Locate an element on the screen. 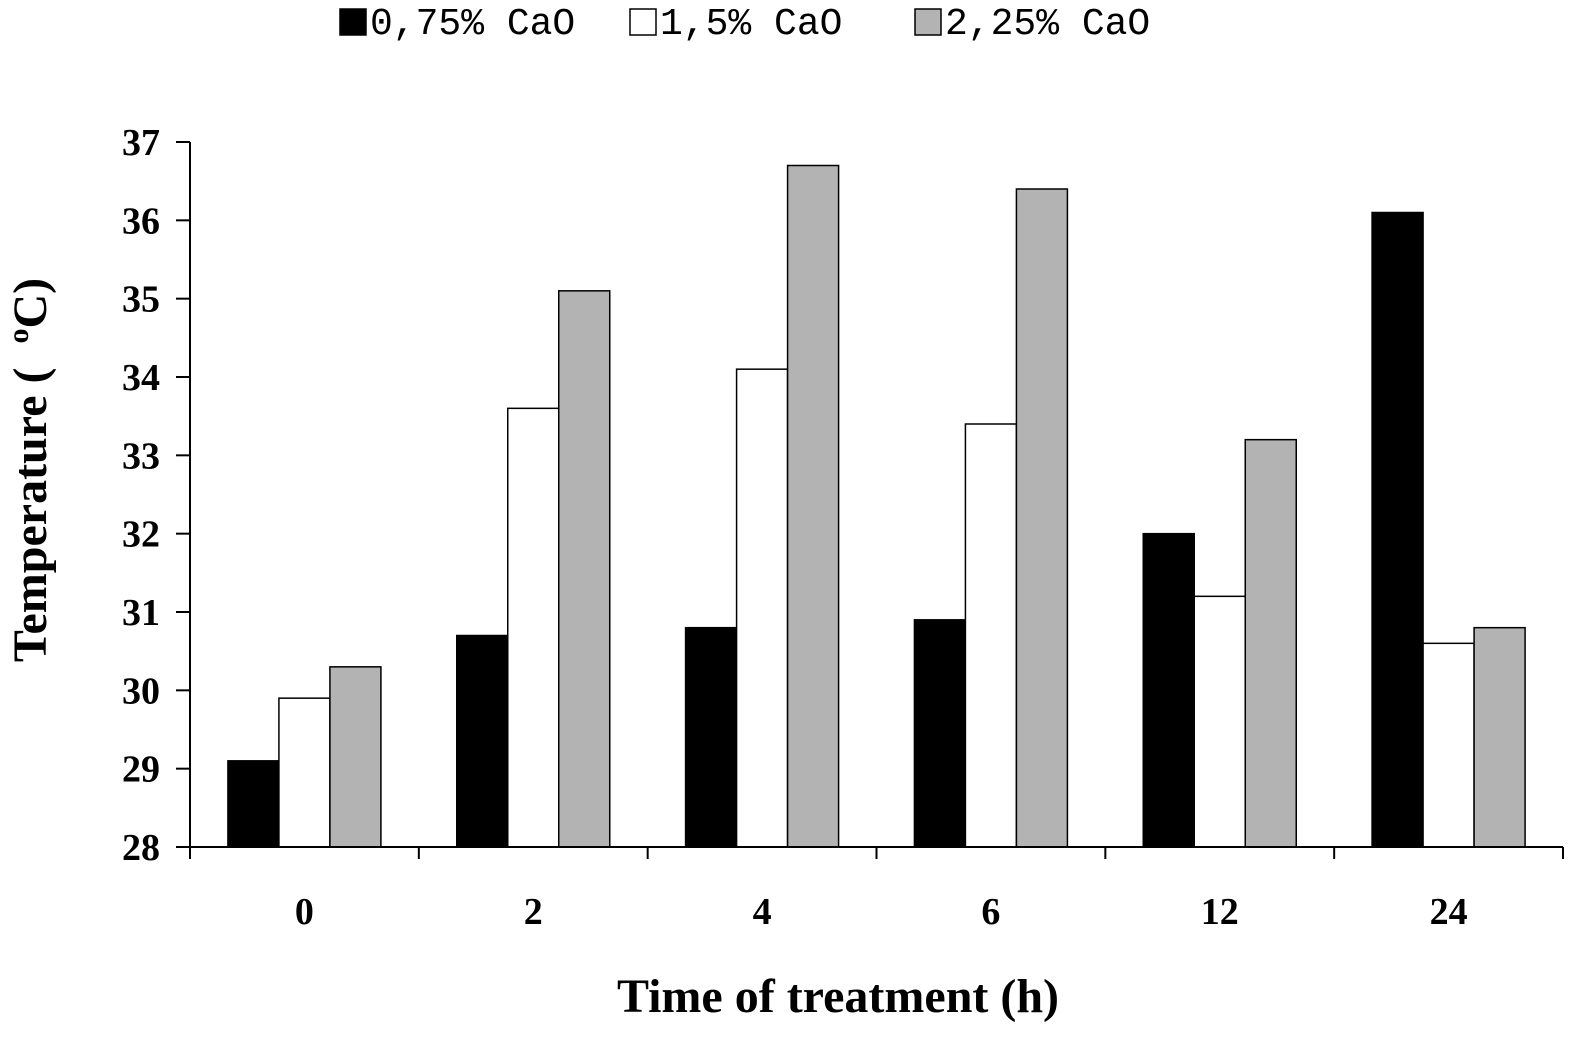 Image resolution: width=1583 pixels, height=1051 pixels. y-tick-label: 29 is located at coordinates (141, 770).